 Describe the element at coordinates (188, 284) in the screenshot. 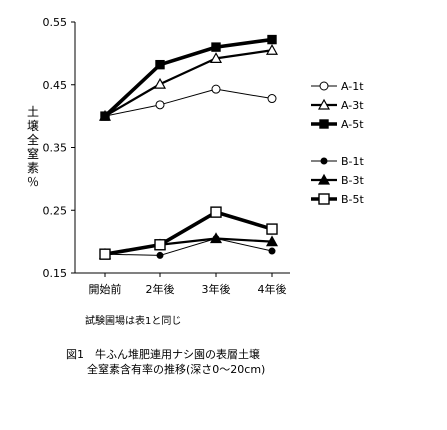

I see `x-axis-ticks: 開始前 2年後 3年後 4年後` at that location.